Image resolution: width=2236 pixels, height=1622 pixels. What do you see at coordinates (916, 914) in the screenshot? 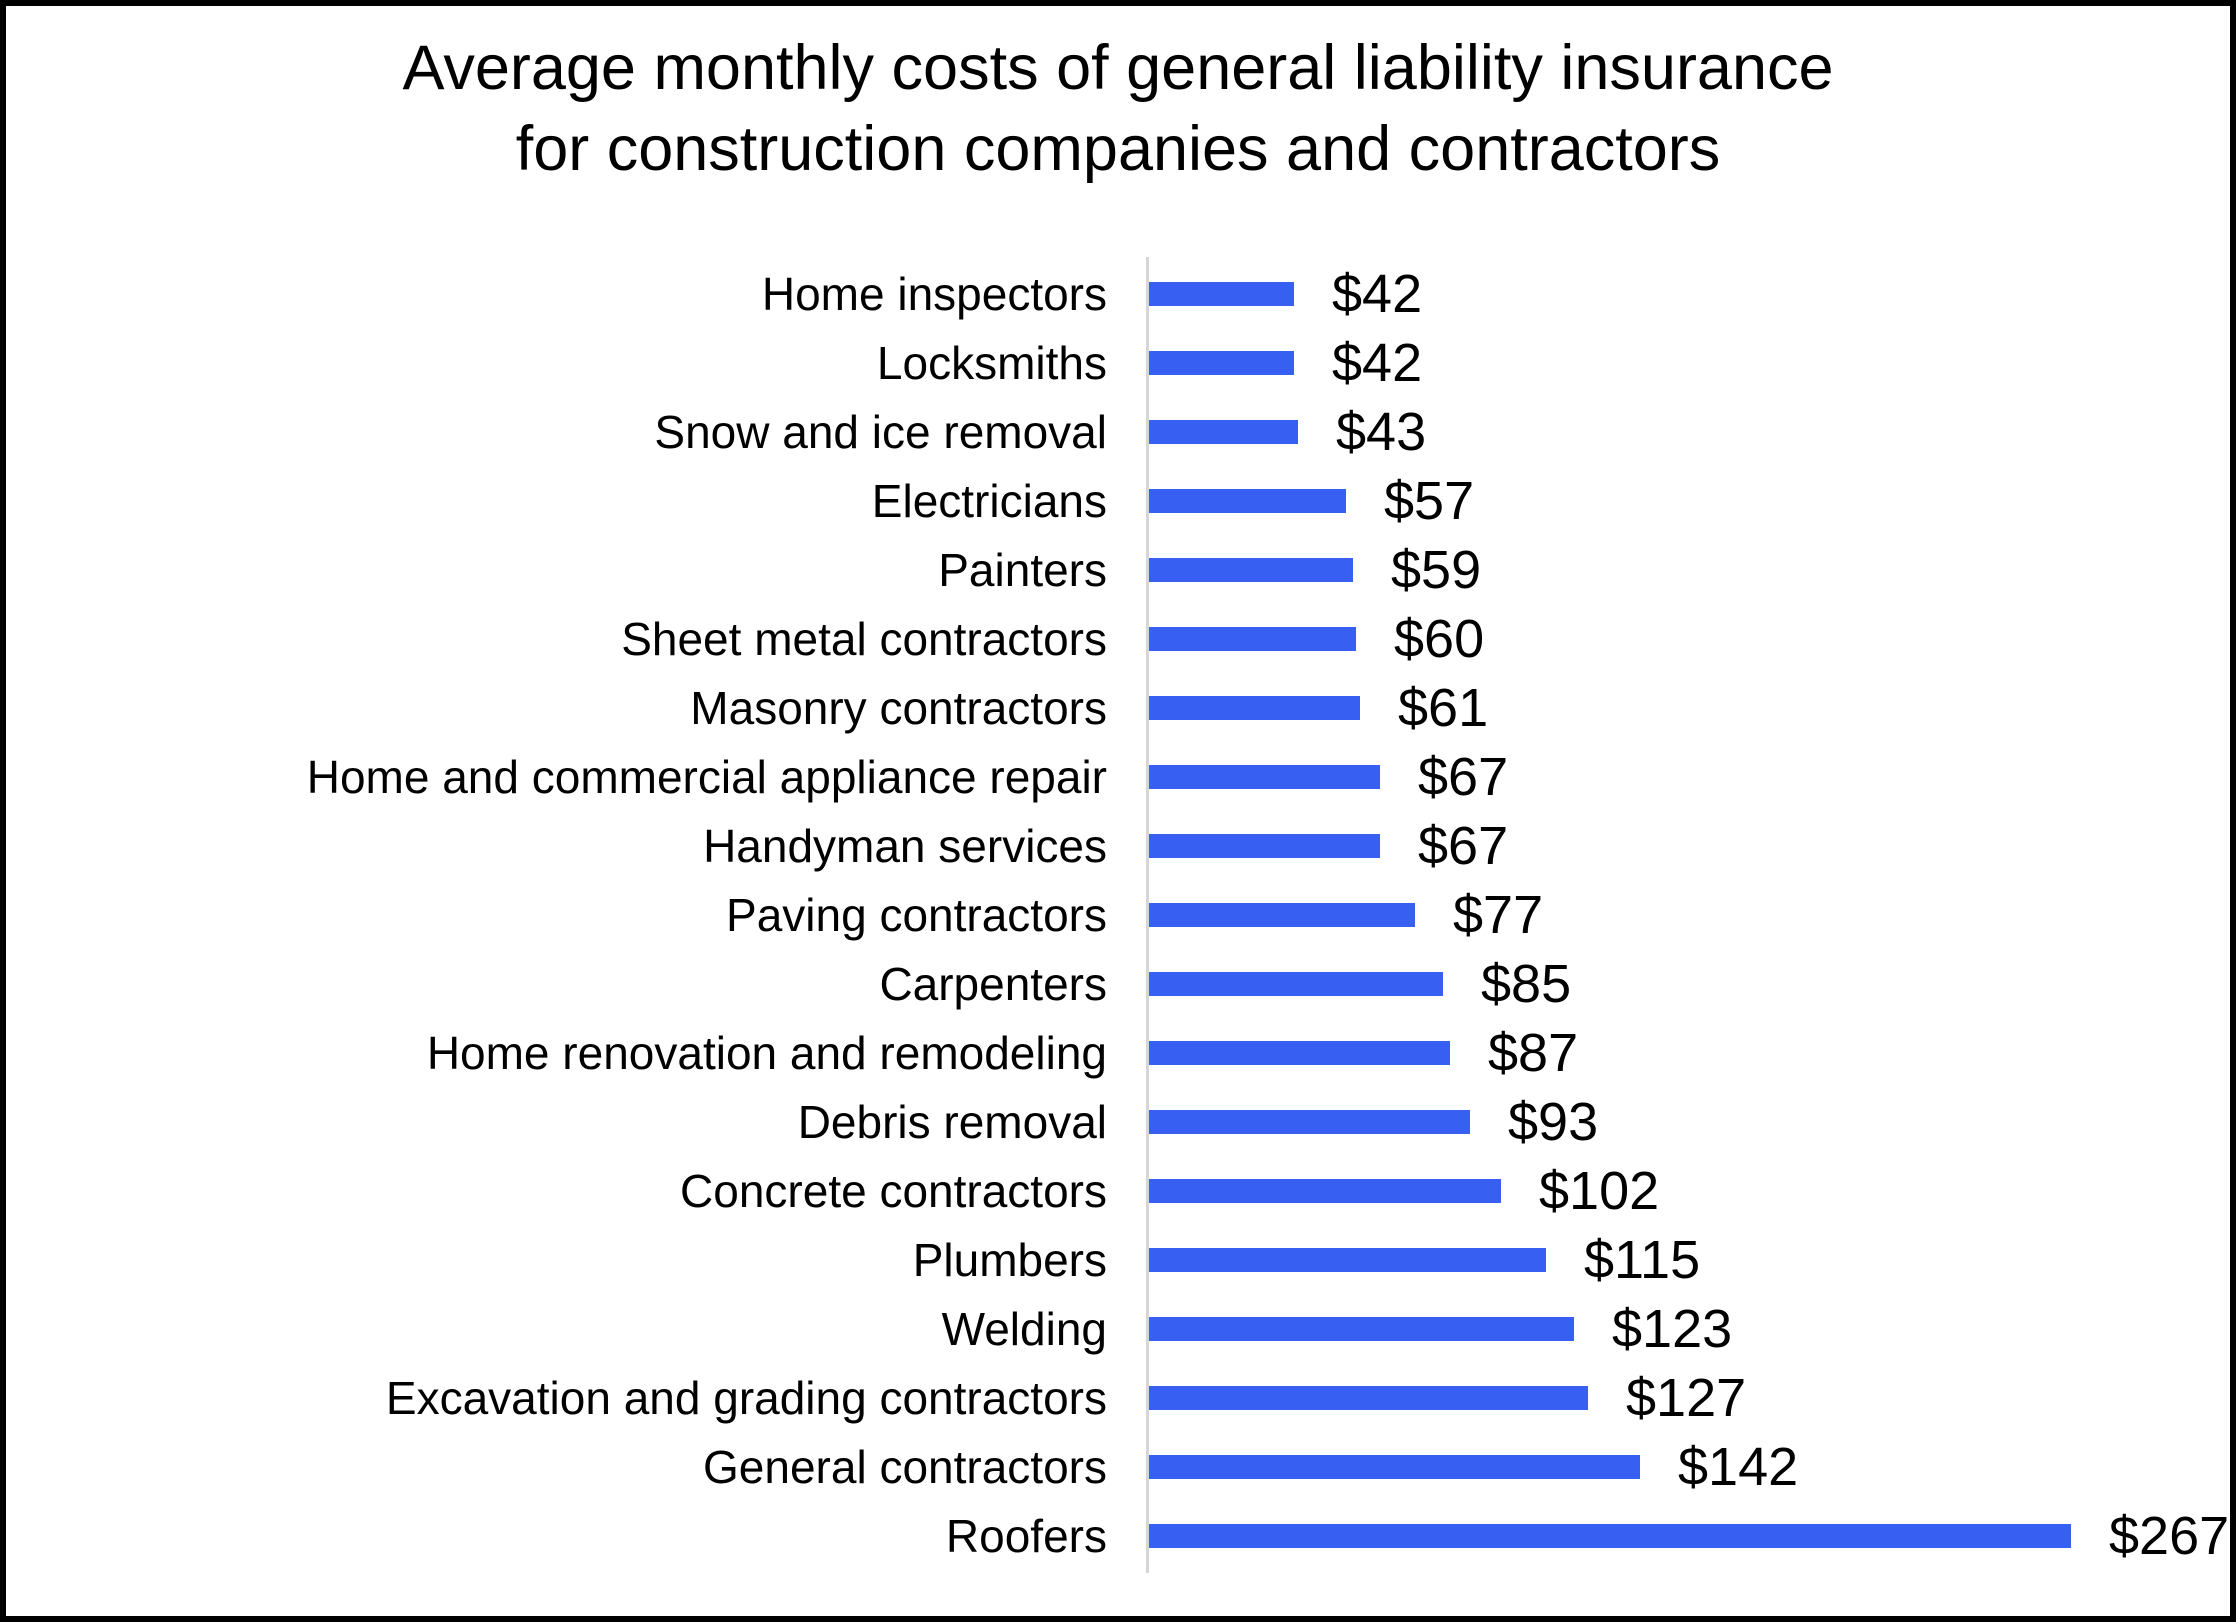
I see `category-label: Paving contractors` at bounding box center [916, 914].